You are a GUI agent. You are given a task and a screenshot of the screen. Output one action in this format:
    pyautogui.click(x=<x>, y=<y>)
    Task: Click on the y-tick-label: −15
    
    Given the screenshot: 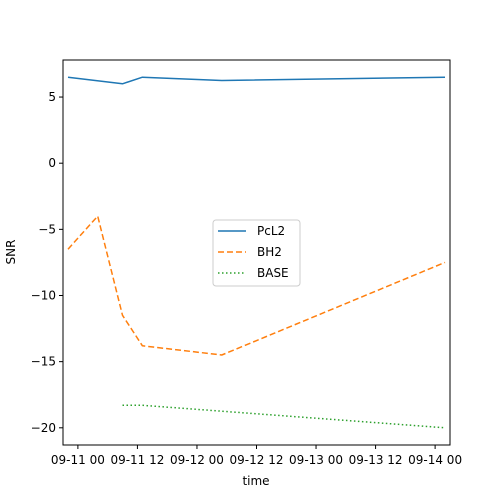 What is the action you would take?
    pyautogui.click(x=43, y=362)
    